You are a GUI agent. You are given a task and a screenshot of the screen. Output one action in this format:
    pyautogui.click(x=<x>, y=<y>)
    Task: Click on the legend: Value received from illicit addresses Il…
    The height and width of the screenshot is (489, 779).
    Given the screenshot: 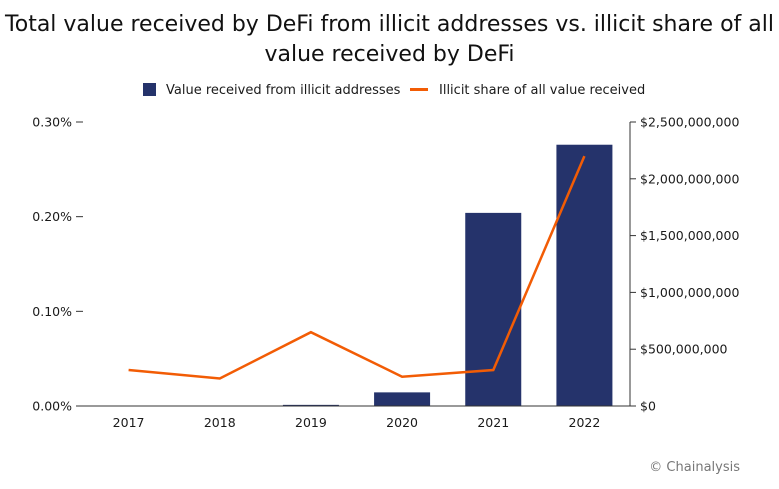 What is the action you would take?
    pyautogui.click(x=394, y=90)
    